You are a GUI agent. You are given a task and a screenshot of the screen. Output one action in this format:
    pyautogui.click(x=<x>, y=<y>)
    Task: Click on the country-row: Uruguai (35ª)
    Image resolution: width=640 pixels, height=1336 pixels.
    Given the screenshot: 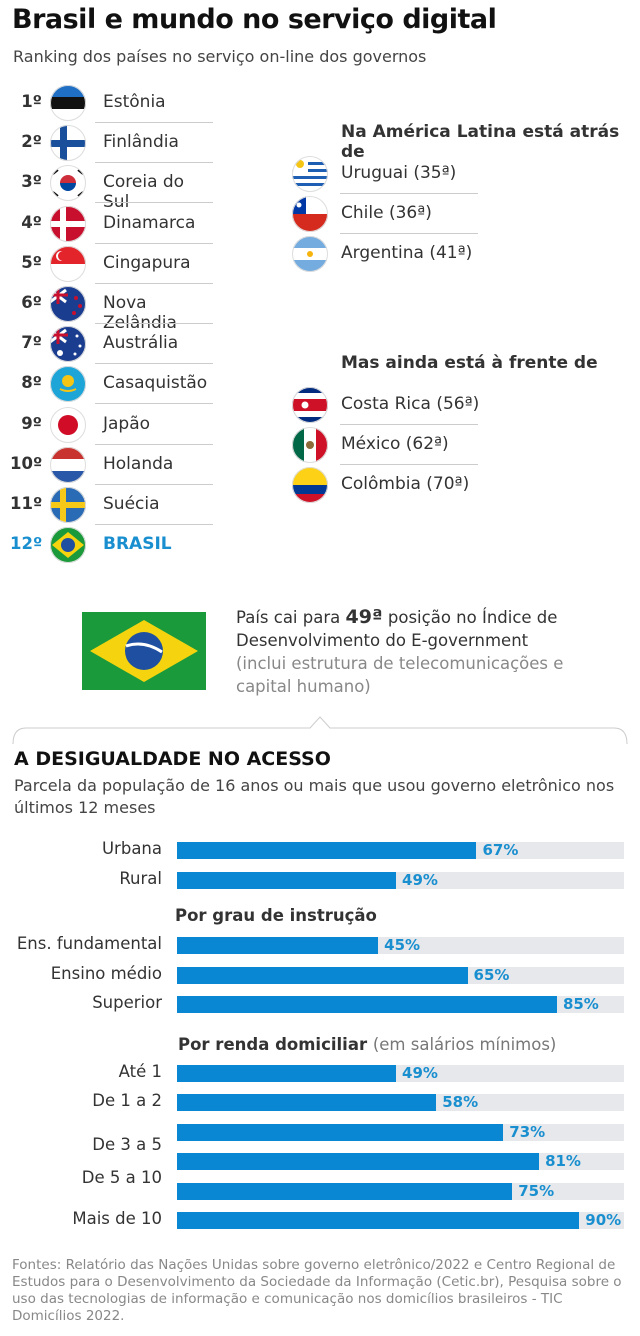 What is the action you would take?
    pyautogui.click(x=387, y=174)
    